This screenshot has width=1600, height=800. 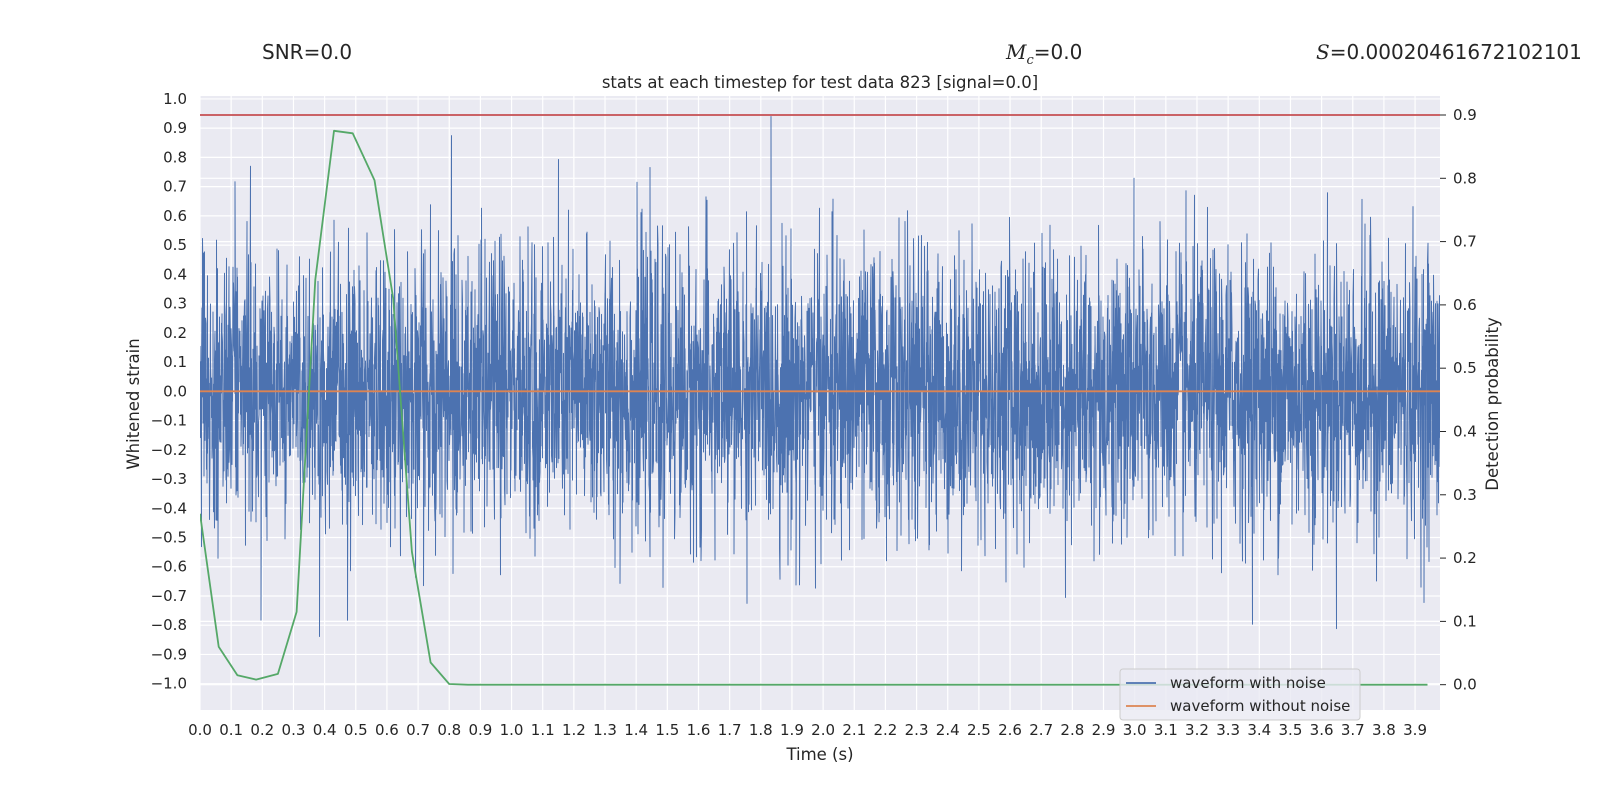 I want to click on y2-tick-label: 0.5, so click(x=1465, y=368).